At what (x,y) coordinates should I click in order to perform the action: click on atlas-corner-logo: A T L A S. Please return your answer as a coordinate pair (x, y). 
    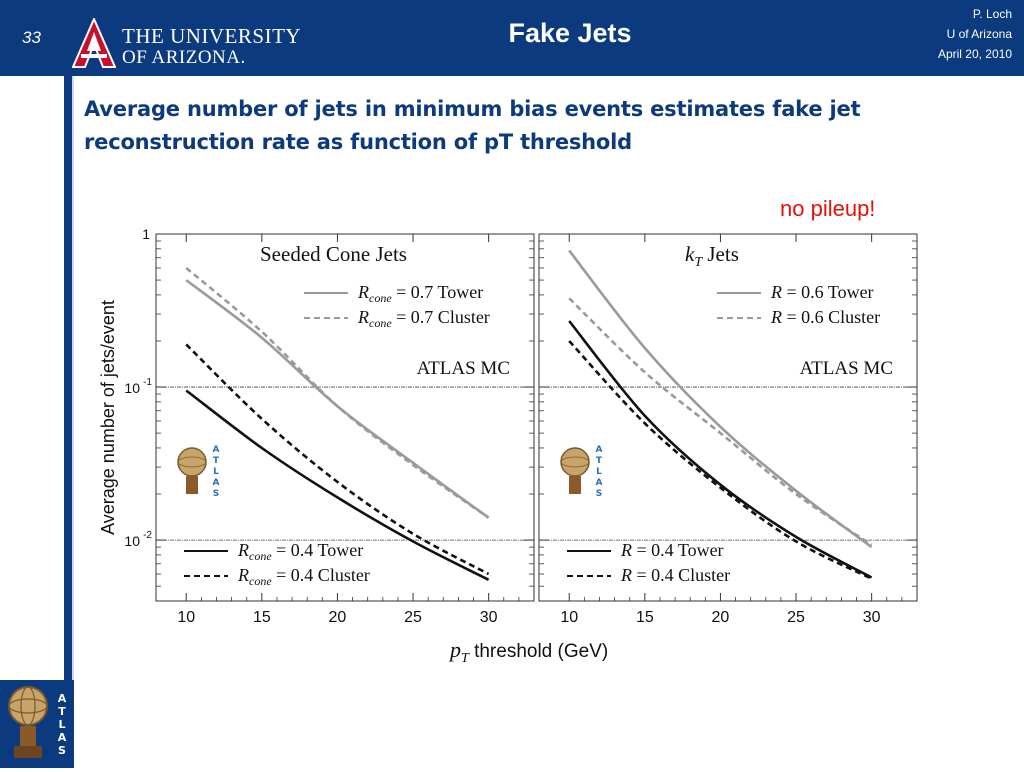
    Looking at the image, I should click on (37, 724).